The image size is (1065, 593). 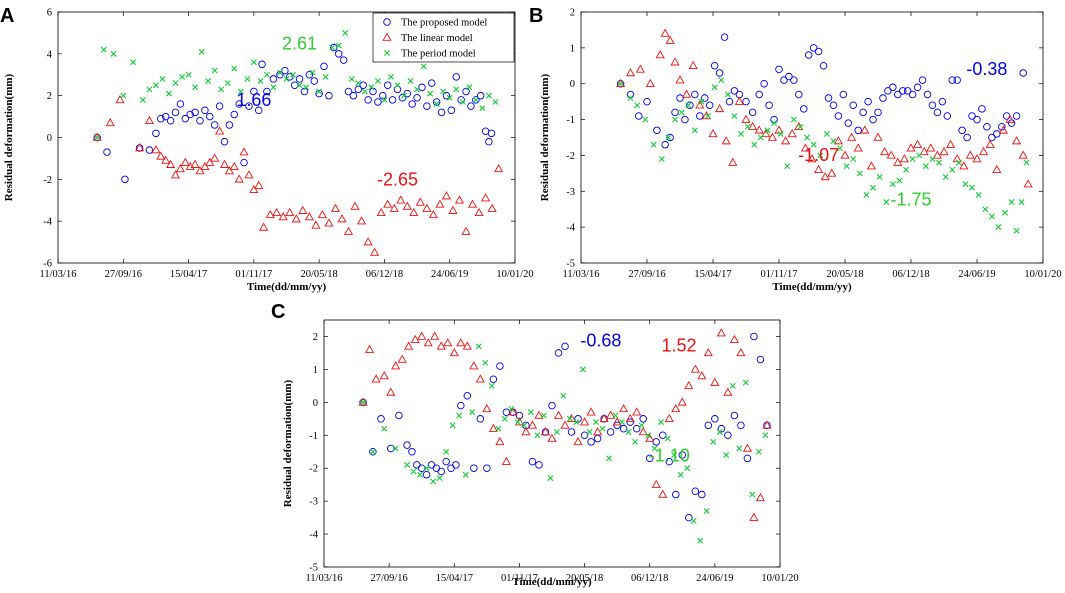 I want to click on x-tick-label: 15/04/17, so click(x=454, y=578).